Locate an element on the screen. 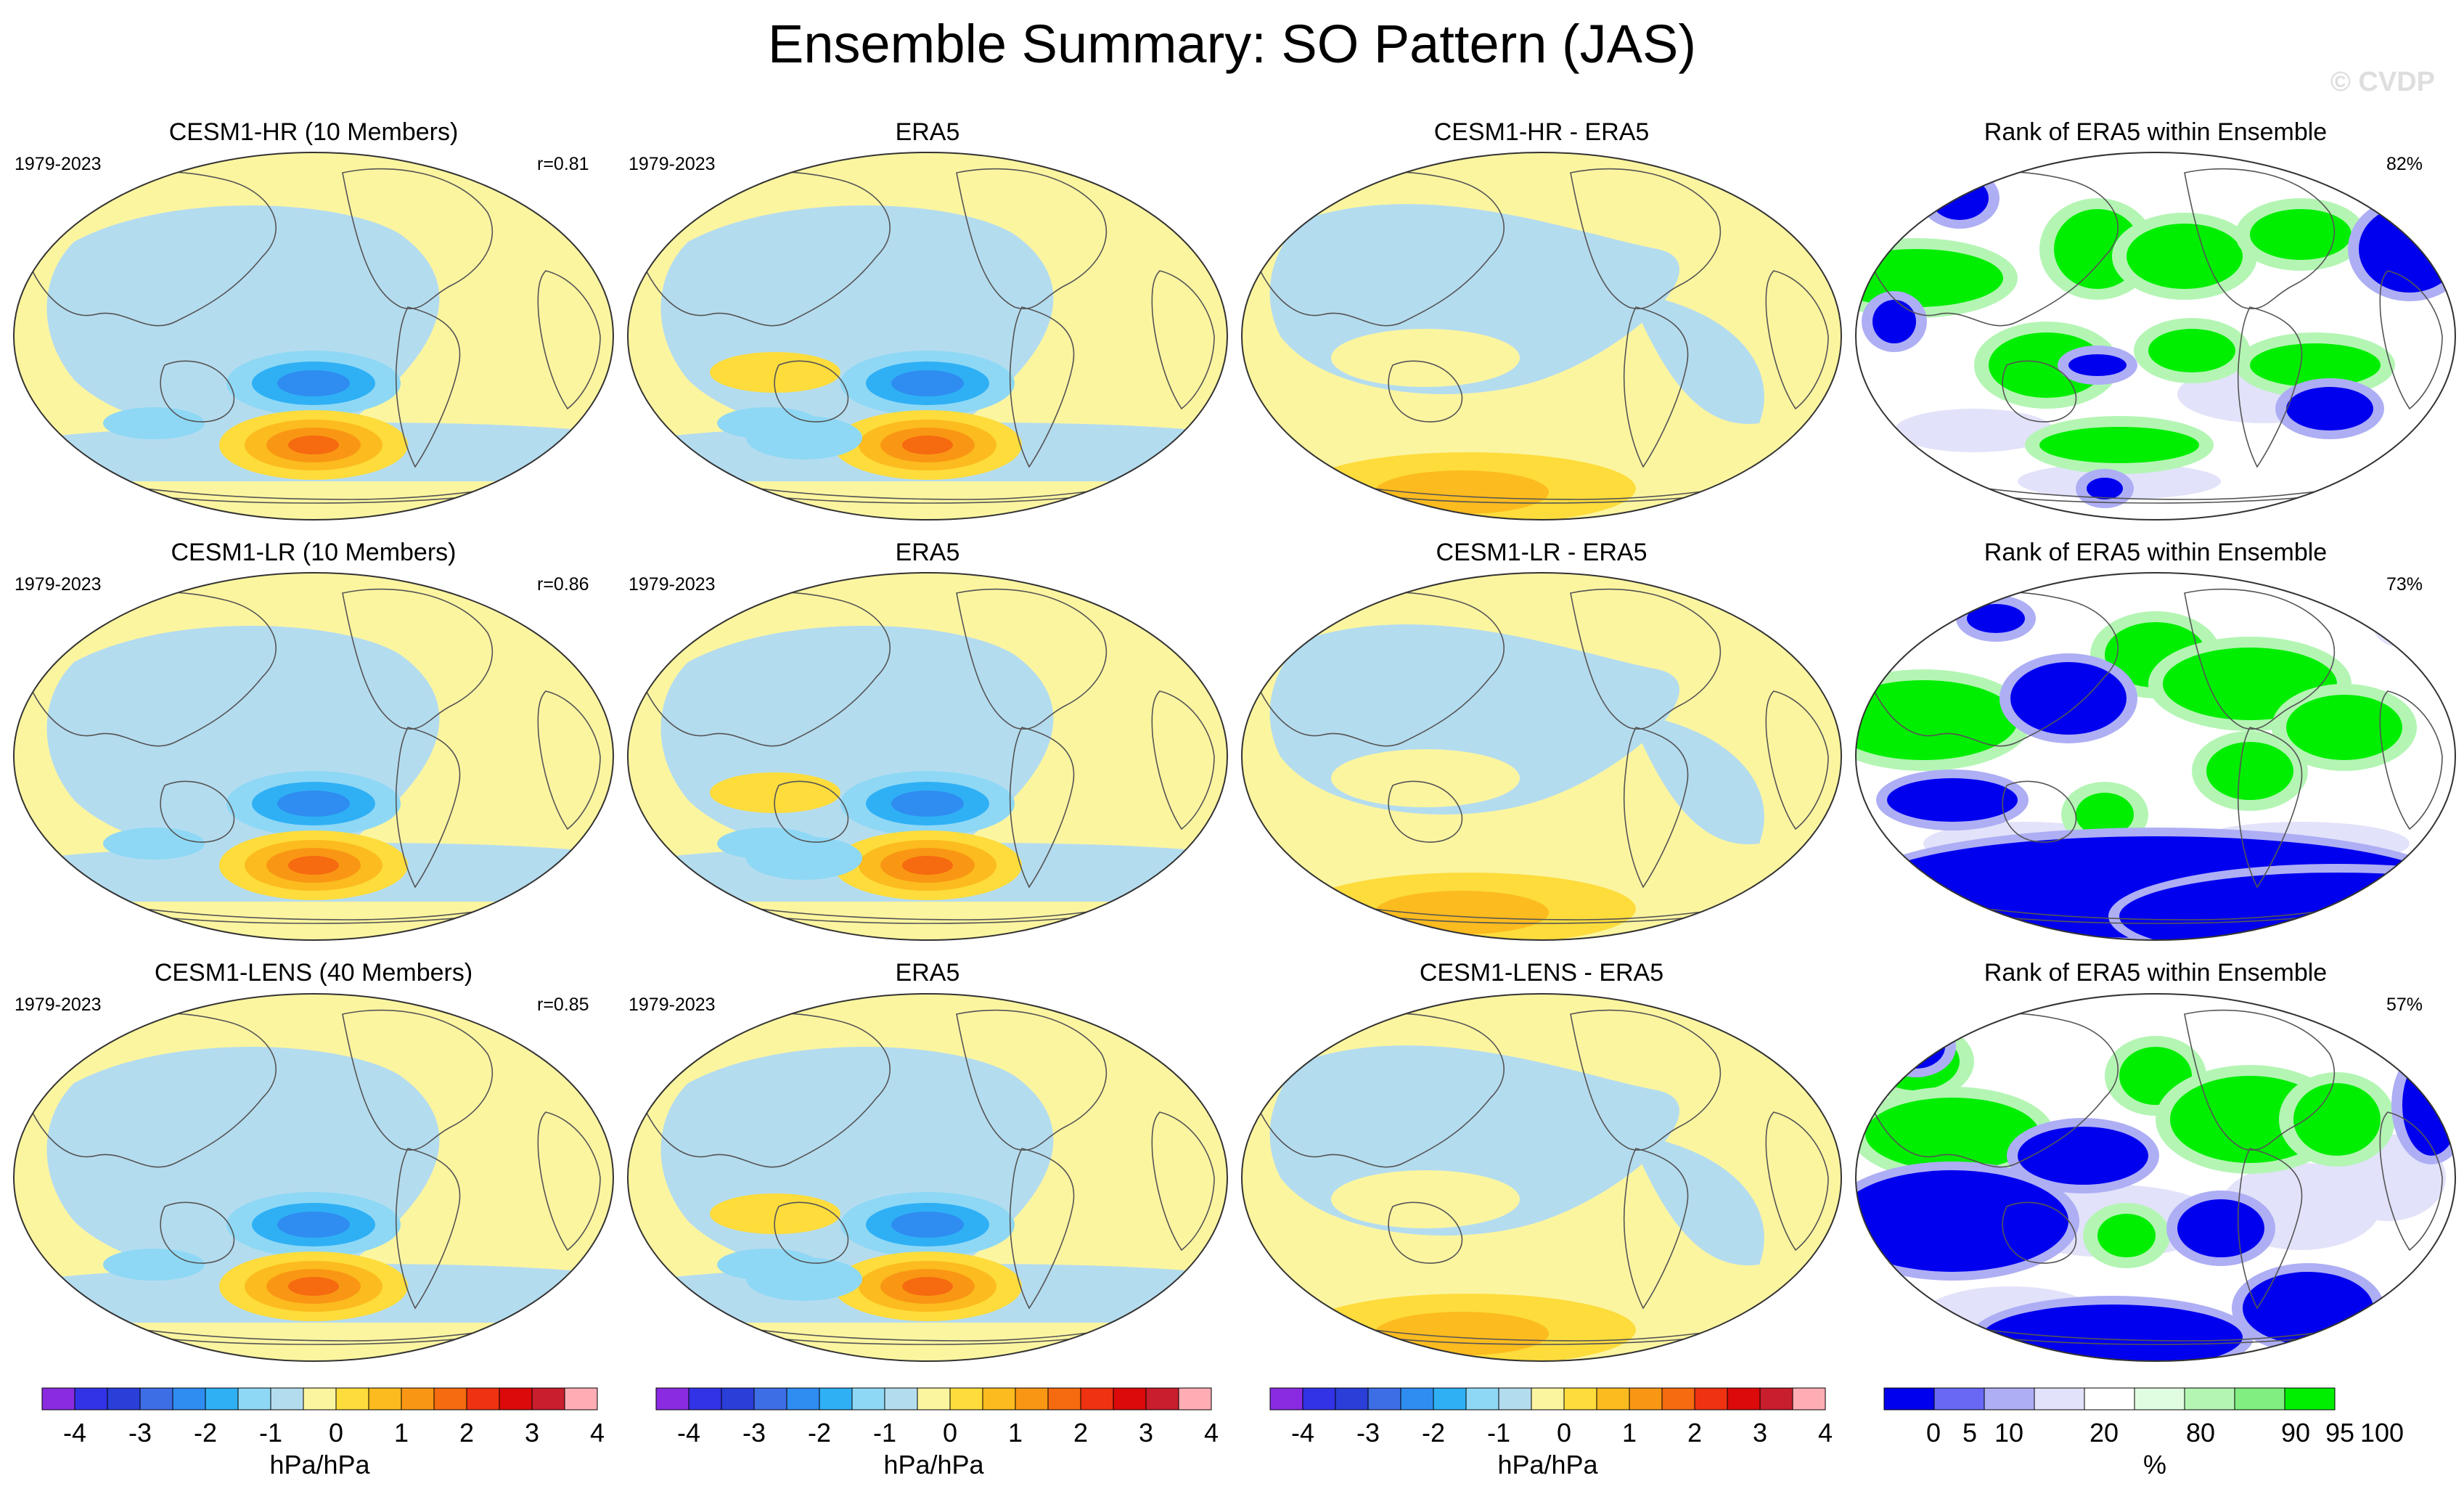 This screenshot has width=2464, height=1486. correlation-label: r=0.81 is located at coordinates (563, 164).